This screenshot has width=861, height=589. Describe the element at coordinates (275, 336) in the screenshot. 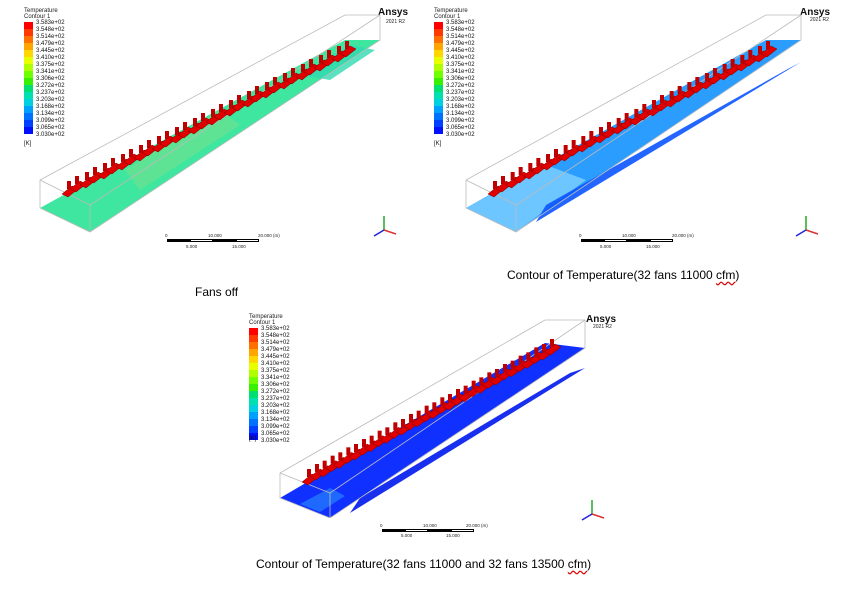

I see `legend-level-label: 3.548e+02` at that location.